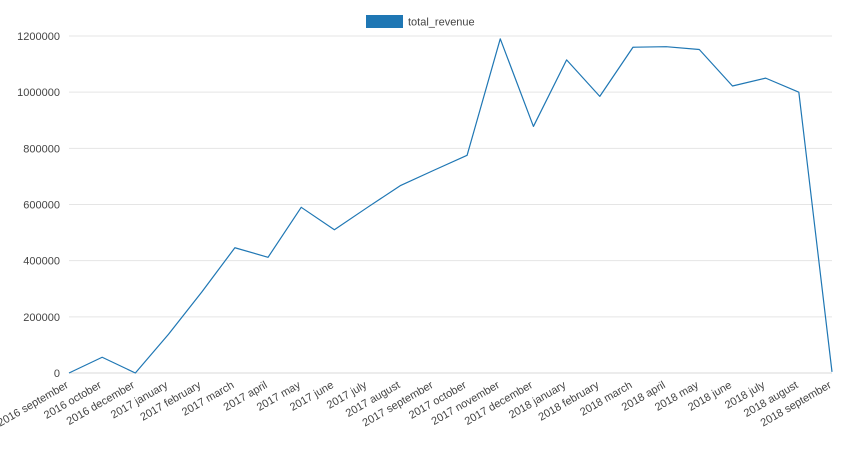 This screenshot has height=450, width=842. Describe the element at coordinates (38, 37) in the screenshot. I see `y-tick-label: 1200000` at that location.